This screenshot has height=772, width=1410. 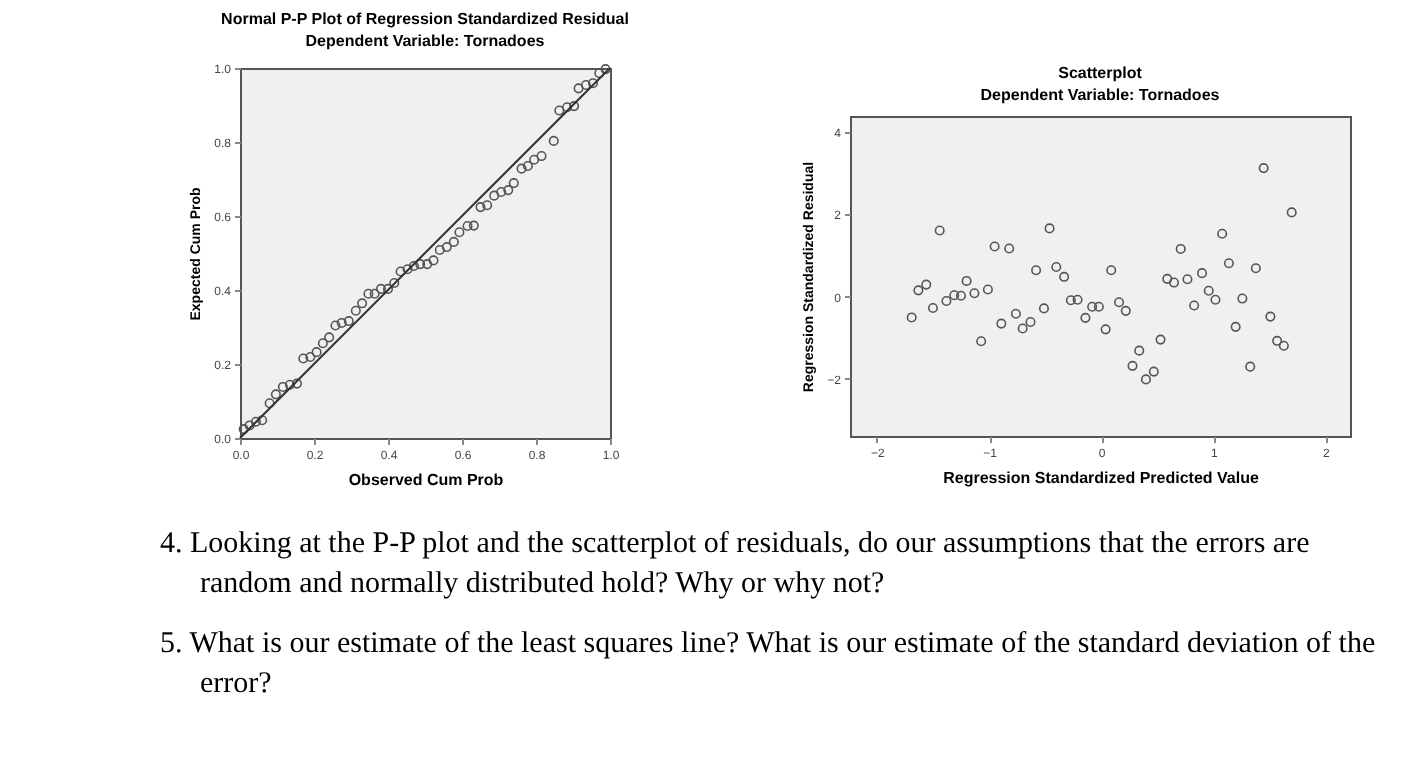 I want to click on chart-subtitle: Dependent Variable: Tornadoes, so click(x=425, y=40).